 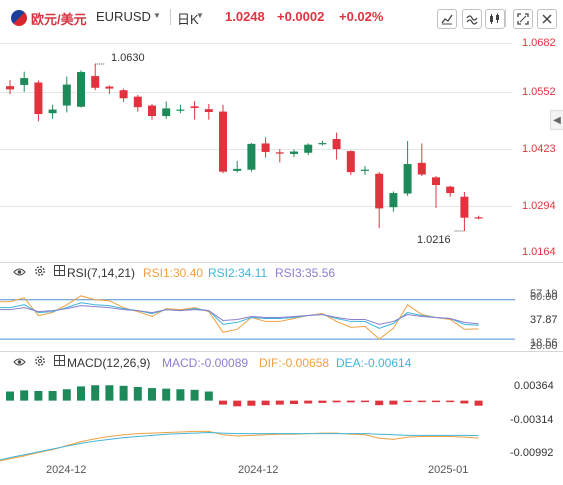 I want to click on timeframe-selector: 日K, so click(x=188, y=19).